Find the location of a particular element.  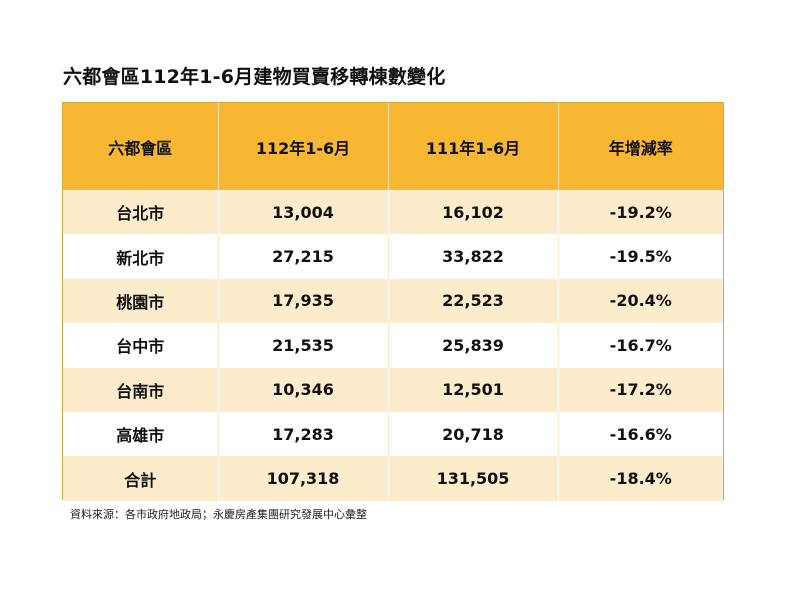

cell-112: 10,346 is located at coordinates (303, 389).